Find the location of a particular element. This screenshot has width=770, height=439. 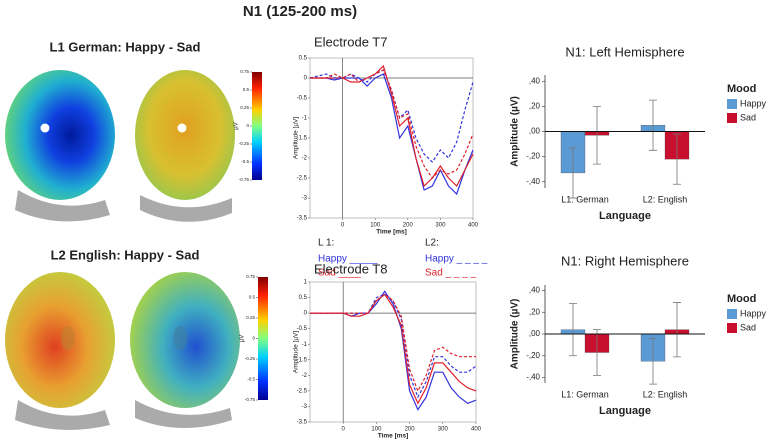

y-tick-label: 1 is located at coordinates (306, 283).